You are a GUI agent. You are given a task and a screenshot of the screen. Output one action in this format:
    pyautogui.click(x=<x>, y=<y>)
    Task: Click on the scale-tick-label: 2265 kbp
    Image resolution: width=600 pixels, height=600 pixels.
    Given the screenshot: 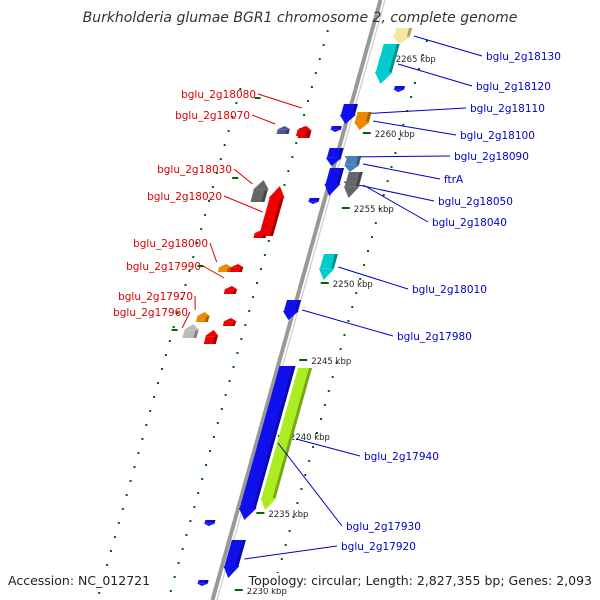 What is the action you would take?
    pyautogui.click(x=416, y=60)
    